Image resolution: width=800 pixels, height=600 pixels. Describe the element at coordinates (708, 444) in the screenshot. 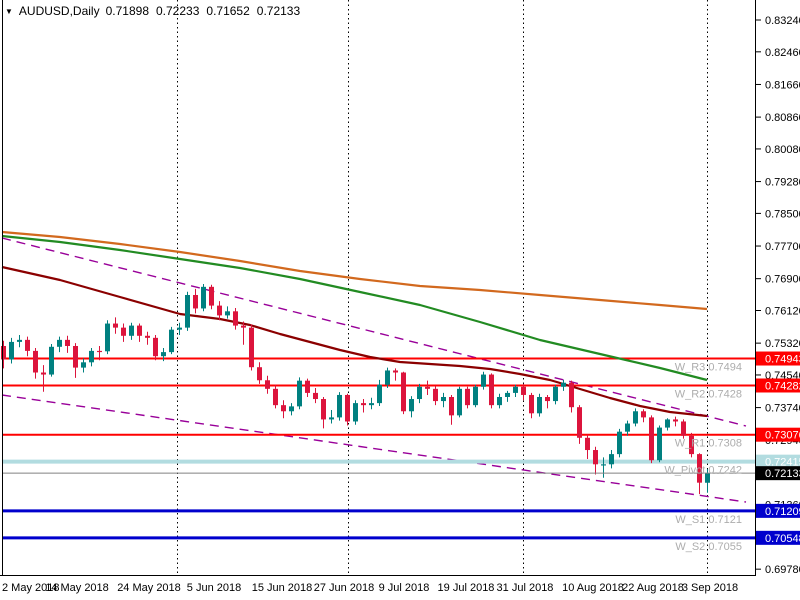

I see `W_R1-level-label: W_R1 0.7308` at that location.